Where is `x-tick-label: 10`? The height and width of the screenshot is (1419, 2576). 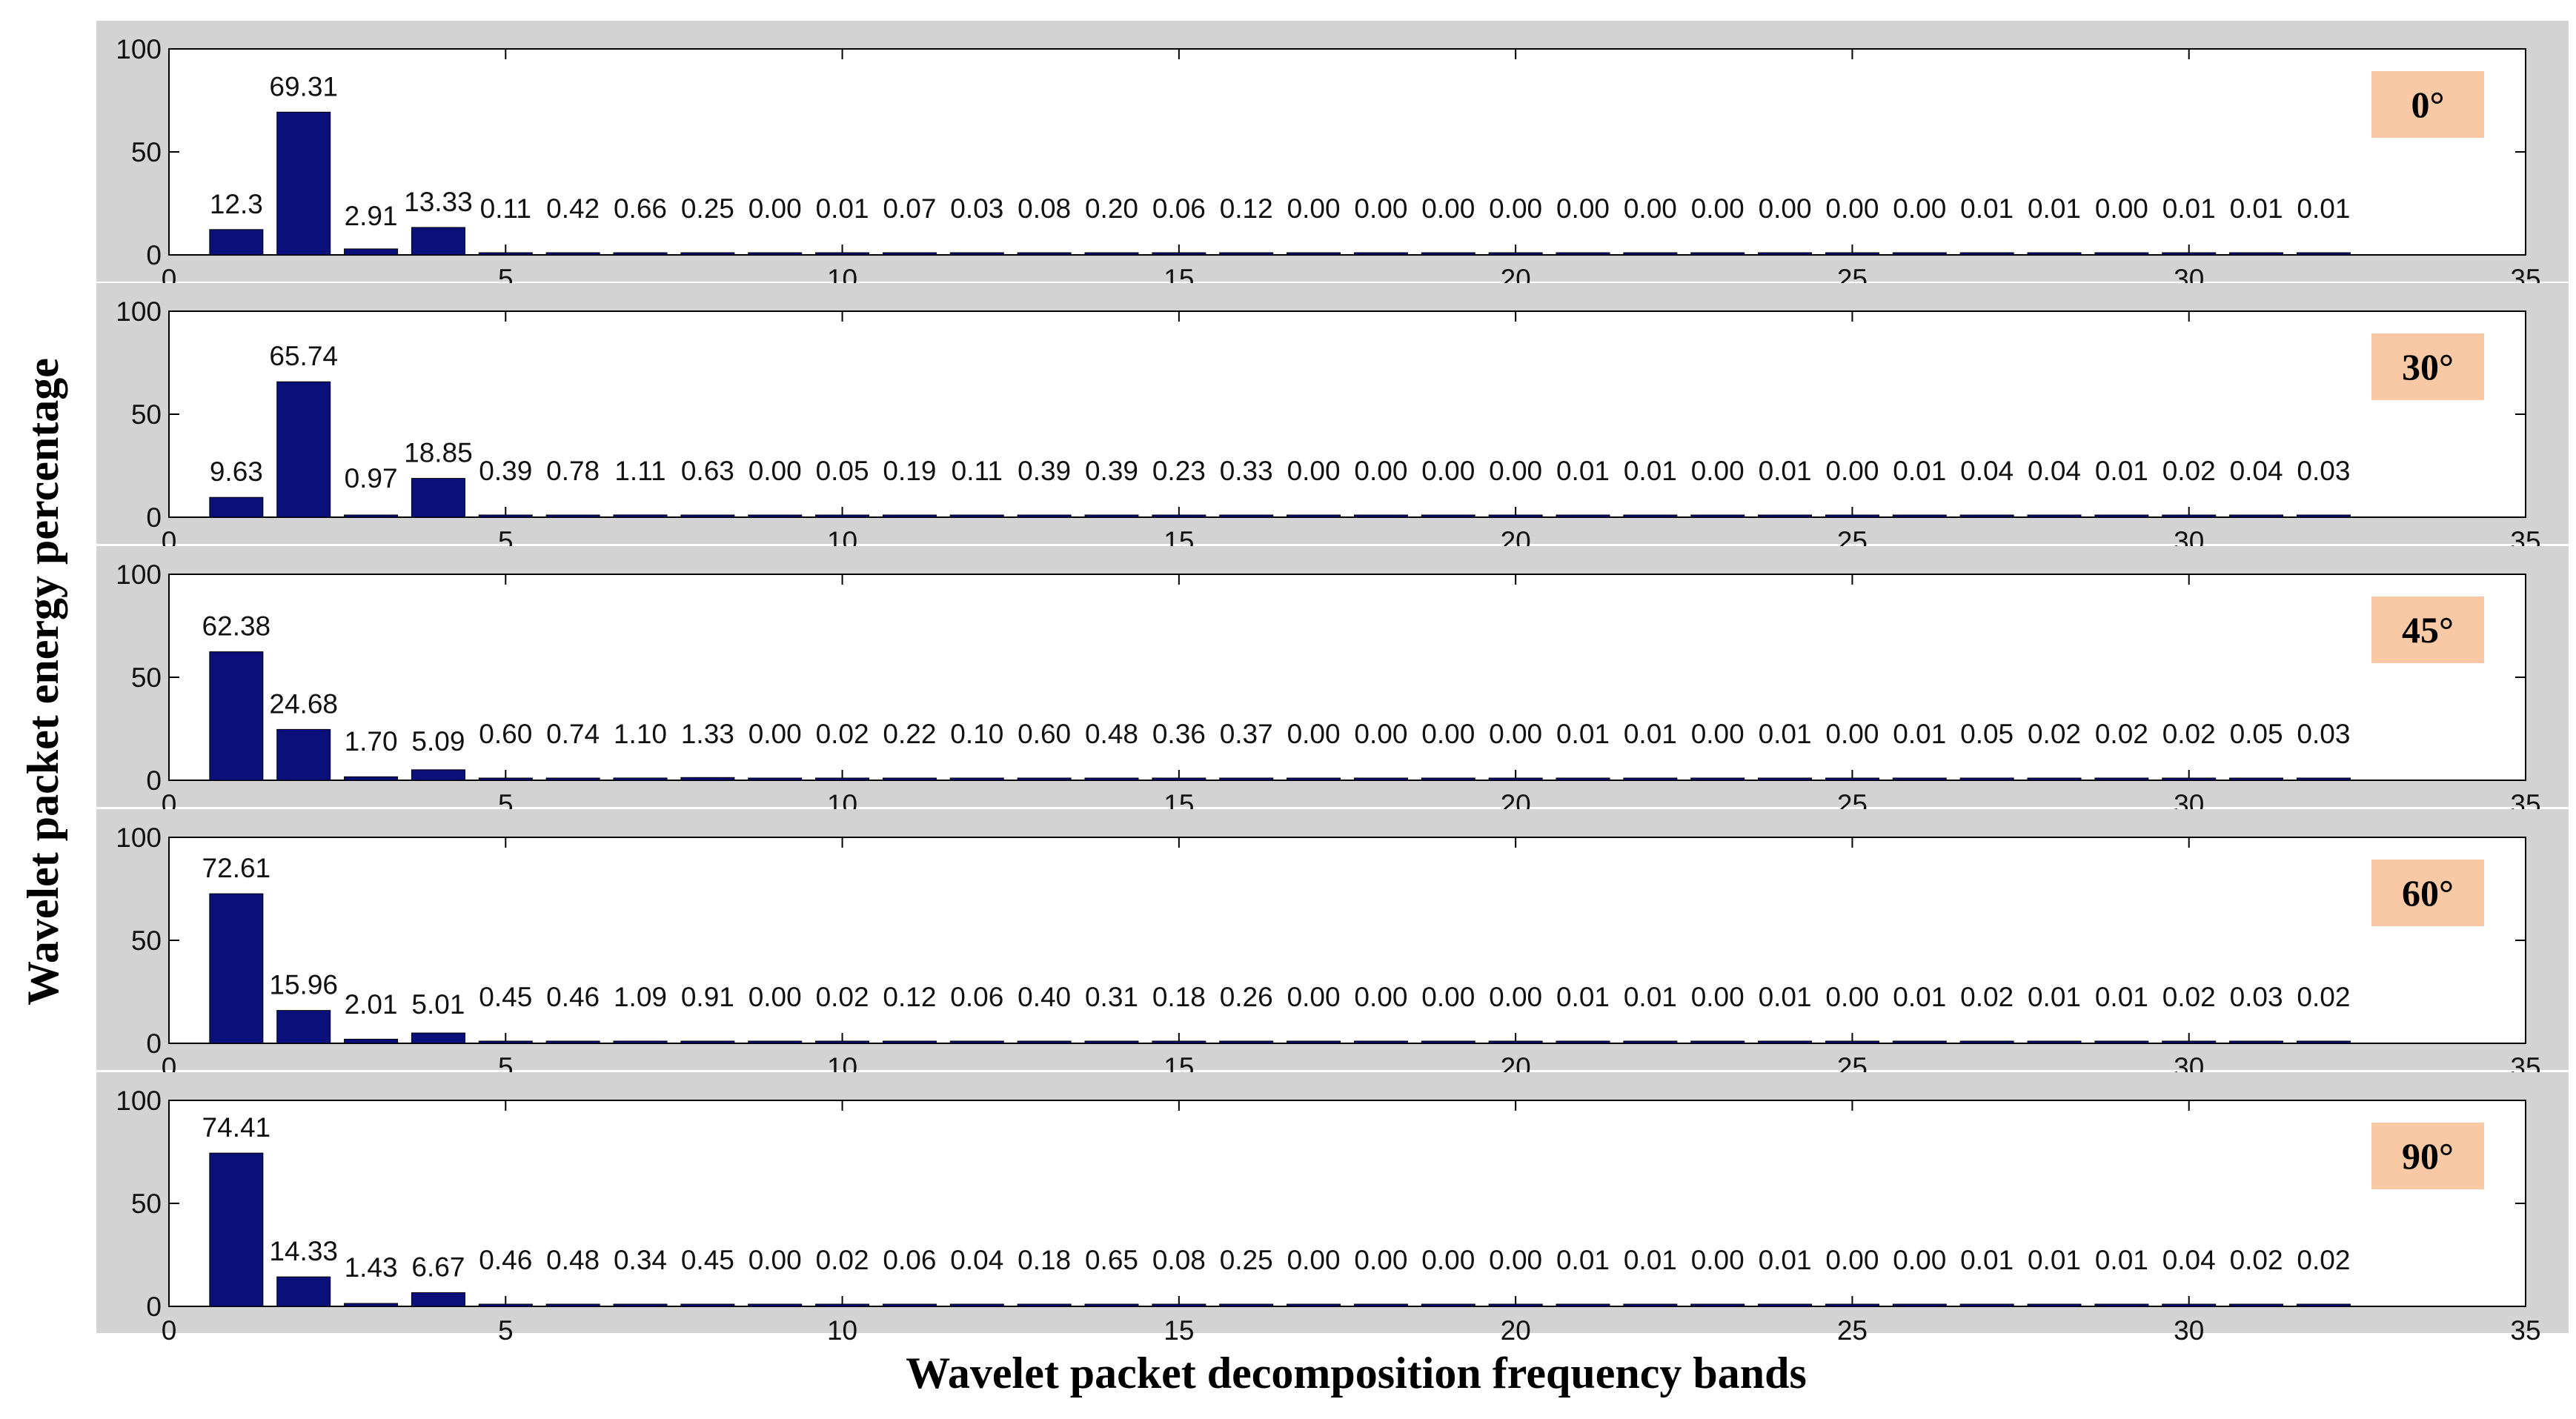 x-tick-label: 10 is located at coordinates (842, 1330).